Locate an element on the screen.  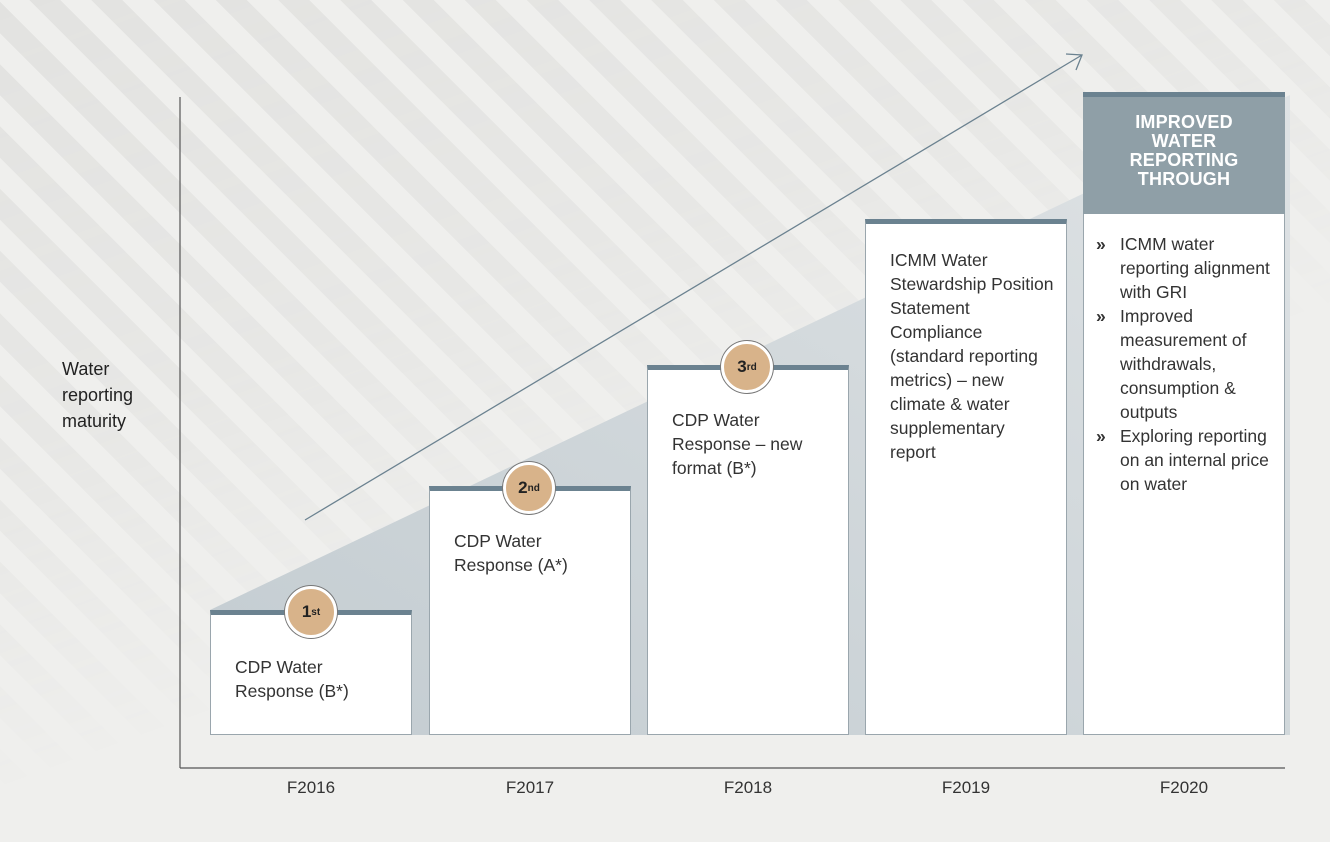
step-box: CDP Water Response – new format (B*) is located at coordinates (748, 550).